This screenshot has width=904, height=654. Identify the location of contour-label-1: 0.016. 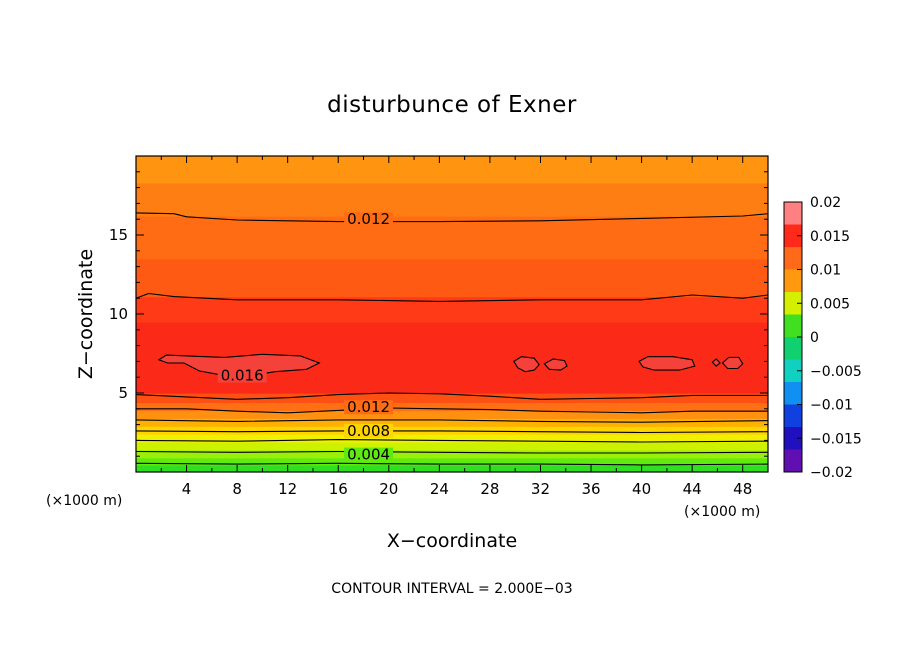
(242, 376).